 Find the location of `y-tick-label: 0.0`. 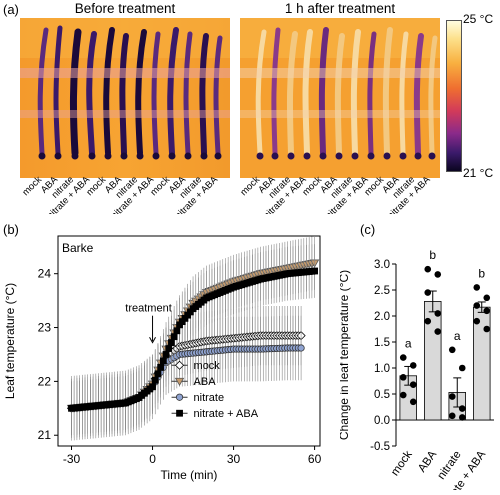

y-tick-label: 0.0 is located at coordinates (382, 421).